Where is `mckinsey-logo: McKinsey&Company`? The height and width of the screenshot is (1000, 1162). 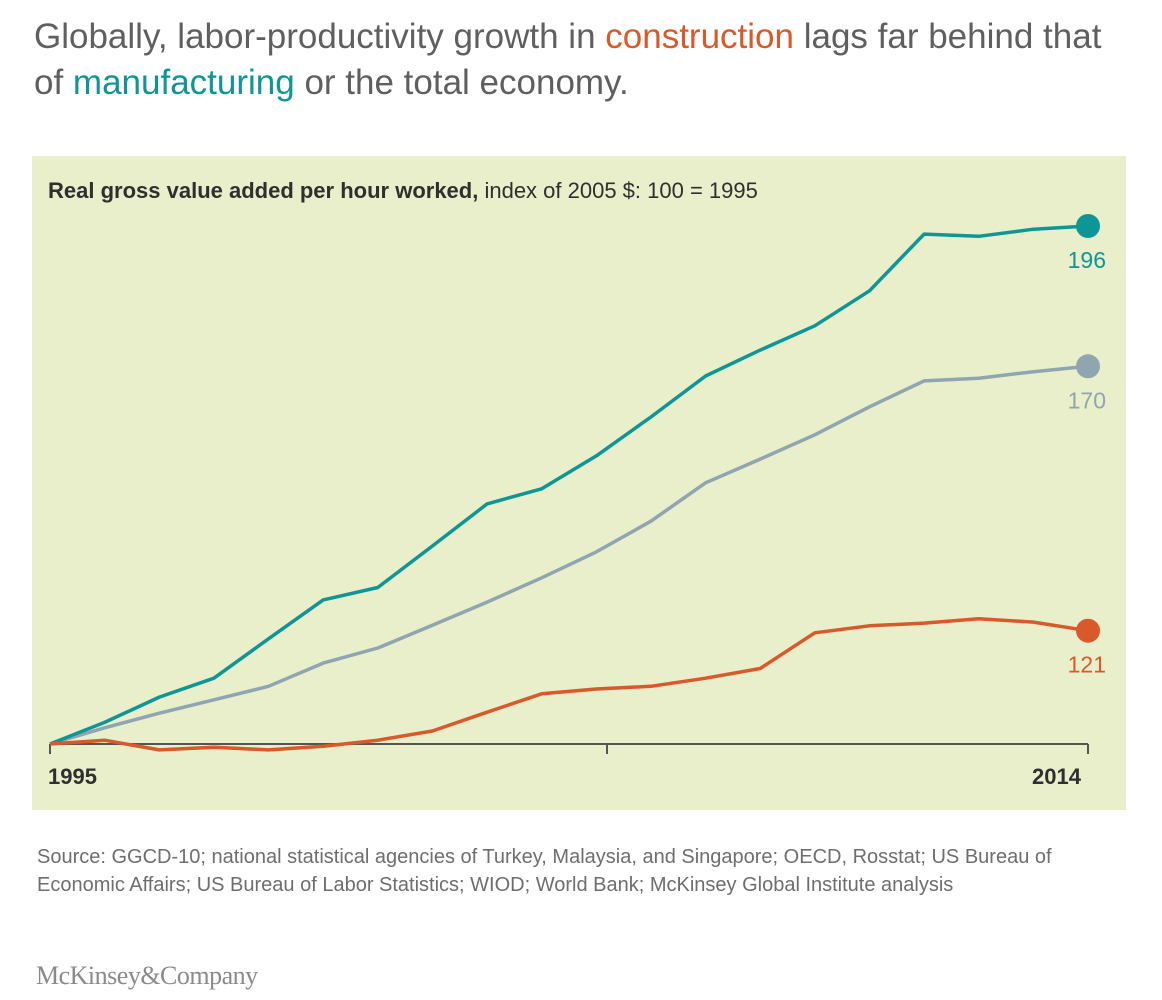
mckinsey-logo: McKinsey&Company is located at coordinates (147, 975).